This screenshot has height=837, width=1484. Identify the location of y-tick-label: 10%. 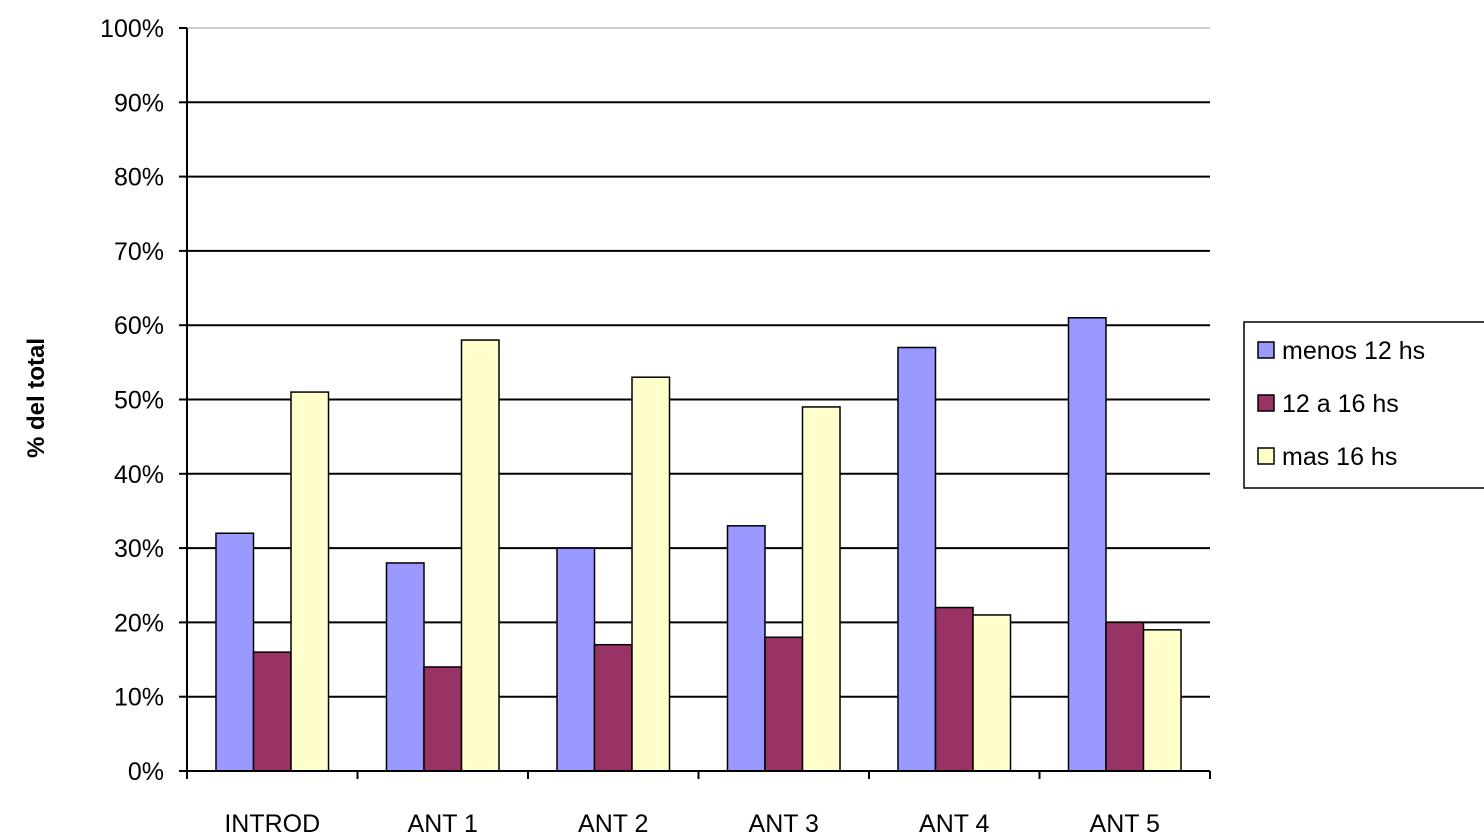
(139, 698).